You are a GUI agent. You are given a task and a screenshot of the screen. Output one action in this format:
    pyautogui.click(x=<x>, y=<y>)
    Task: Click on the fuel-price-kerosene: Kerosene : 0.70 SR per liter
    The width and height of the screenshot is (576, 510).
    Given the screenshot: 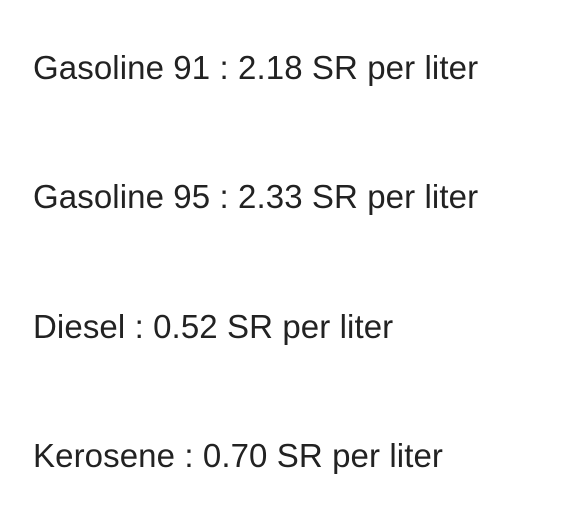 What is the action you would take?
    pyautogui.click(x=238, y=455)
    